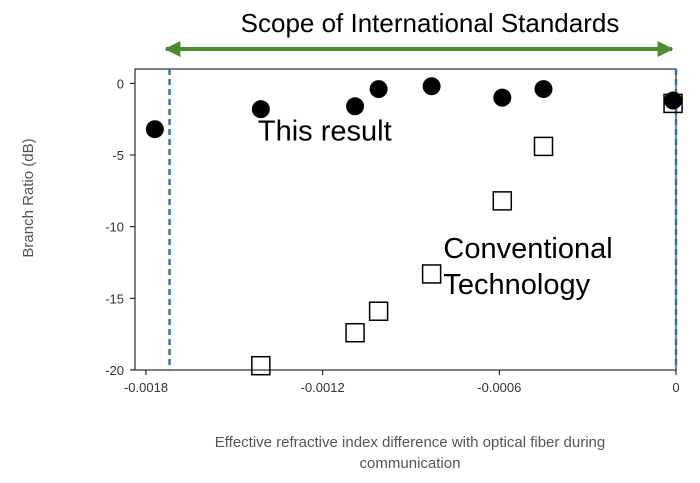  I want to click on x-tick-label: -0.0012, so click(323, 387).